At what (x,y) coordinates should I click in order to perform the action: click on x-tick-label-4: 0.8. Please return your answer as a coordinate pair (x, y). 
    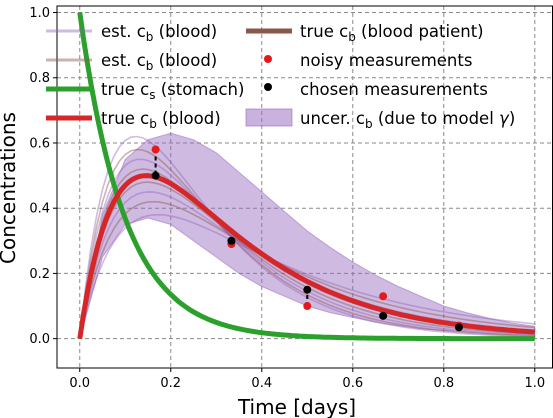
    Looking at the image, I should click on (443, 383).